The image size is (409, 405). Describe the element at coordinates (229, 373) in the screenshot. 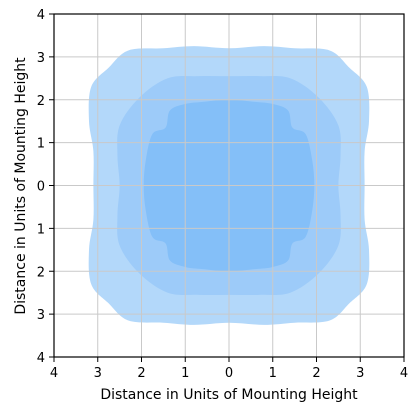

I see `x-tick-label: 0` at that location.